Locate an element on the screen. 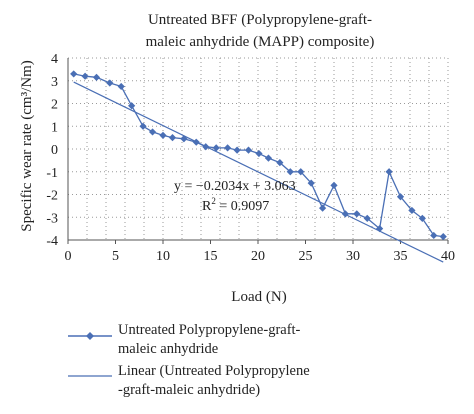 The image size is (474, 414). x-tick-label: 0 is located at coordinates (68, 256).